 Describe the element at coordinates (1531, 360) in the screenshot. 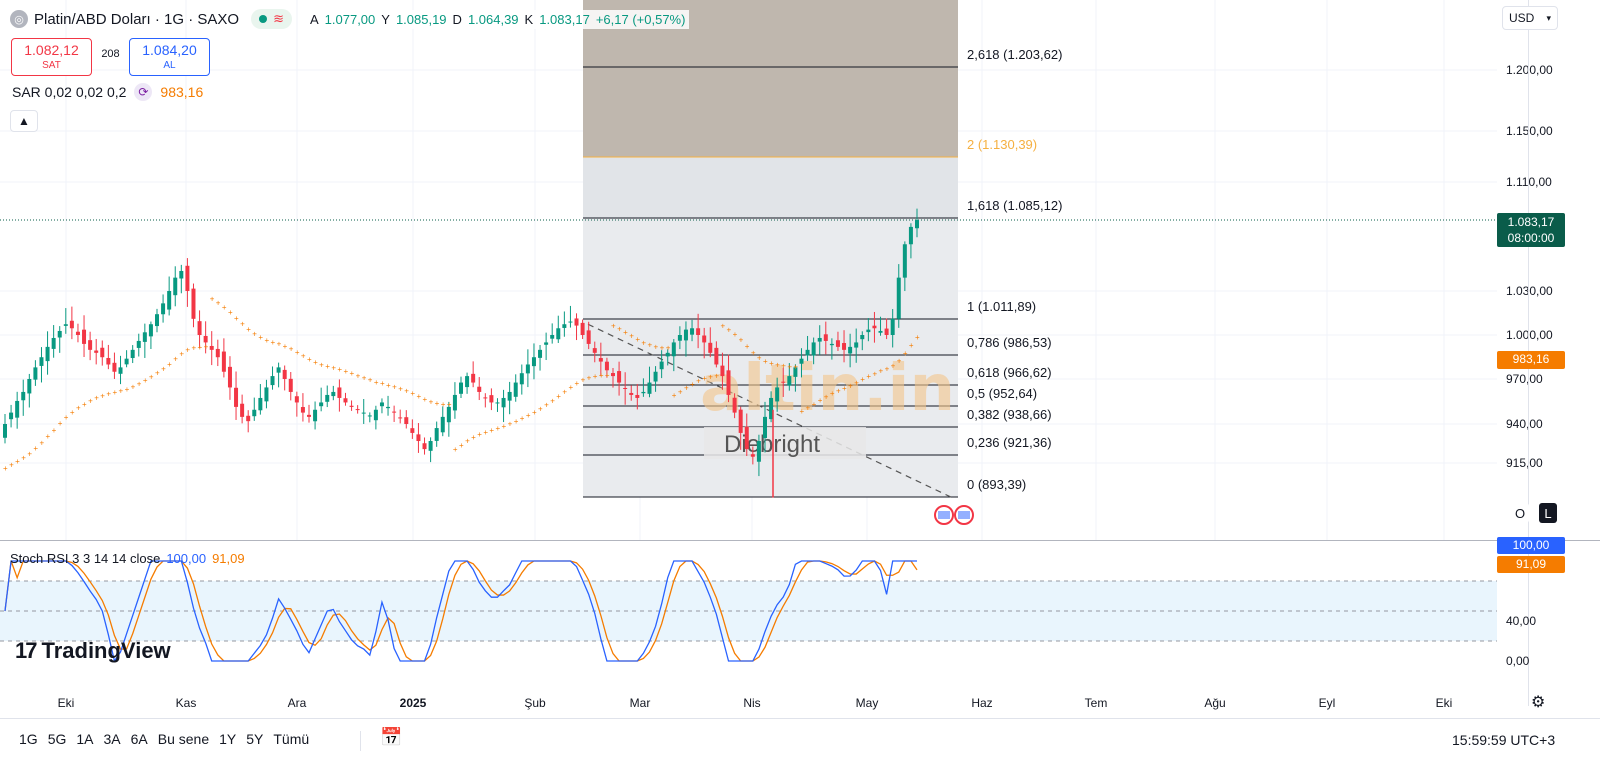

I see `sar-price-tag: 983,16` at that location.